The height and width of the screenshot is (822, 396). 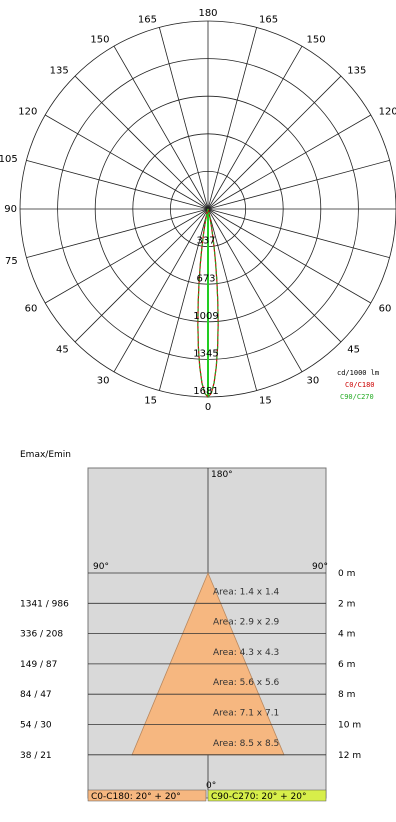 I want to click on legend-unit-label: cd/1000 lm, so click(x=358, y=373).